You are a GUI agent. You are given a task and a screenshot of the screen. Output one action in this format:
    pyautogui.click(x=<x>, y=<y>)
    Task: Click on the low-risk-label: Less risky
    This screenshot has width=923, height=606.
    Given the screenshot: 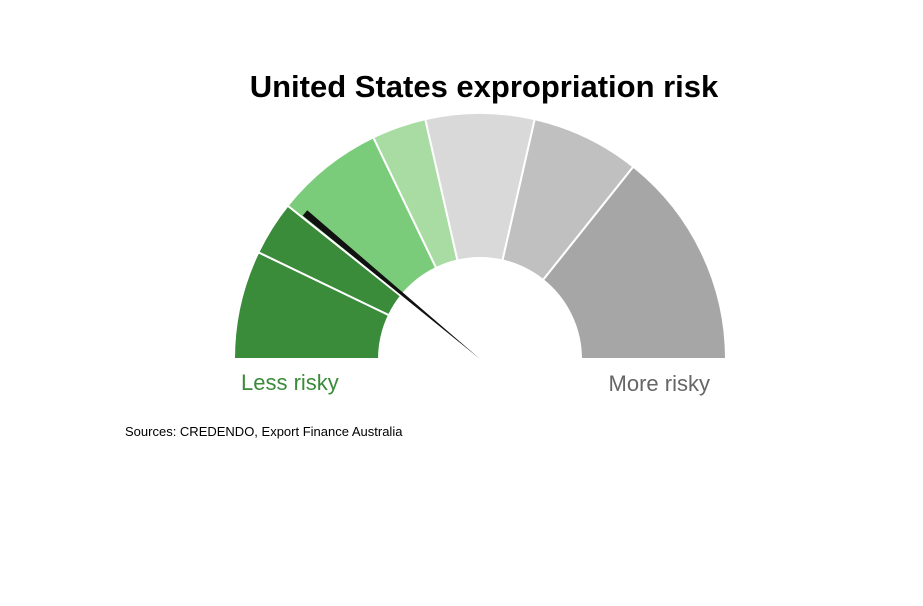 What is the action you would take?
    pyautogui.click(x=290, y=382)
    